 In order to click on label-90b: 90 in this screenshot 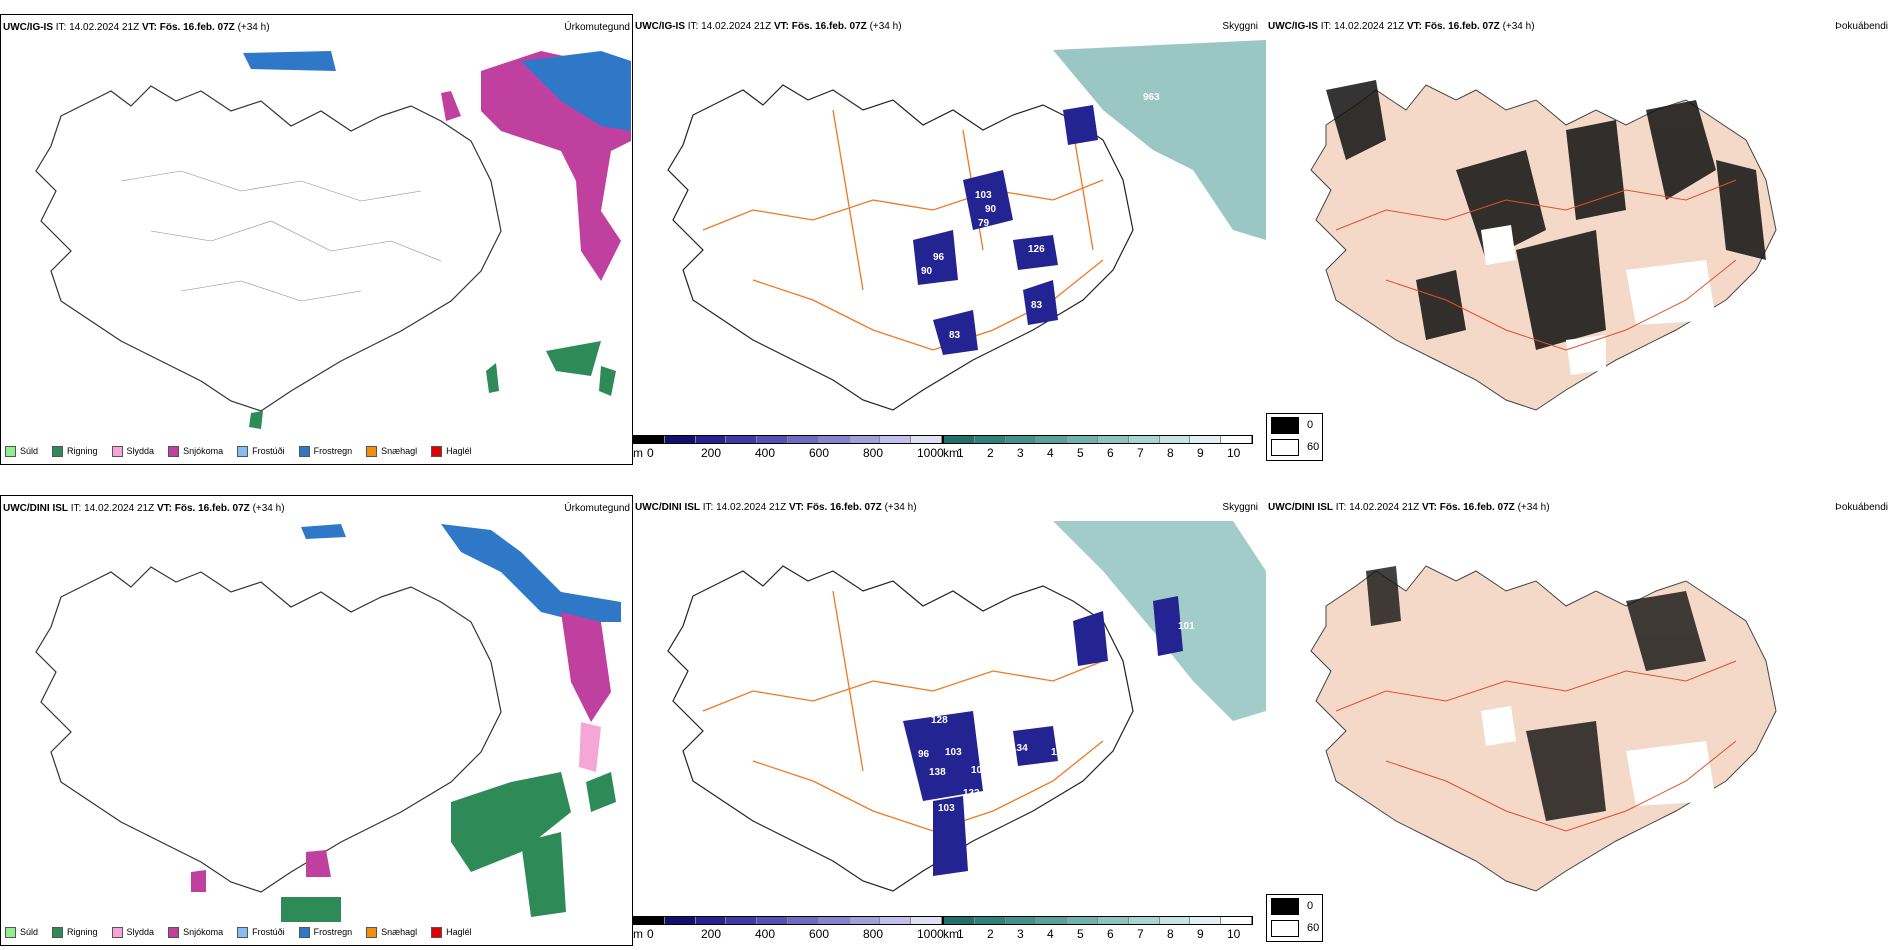, I will do `click(927, 271)`.